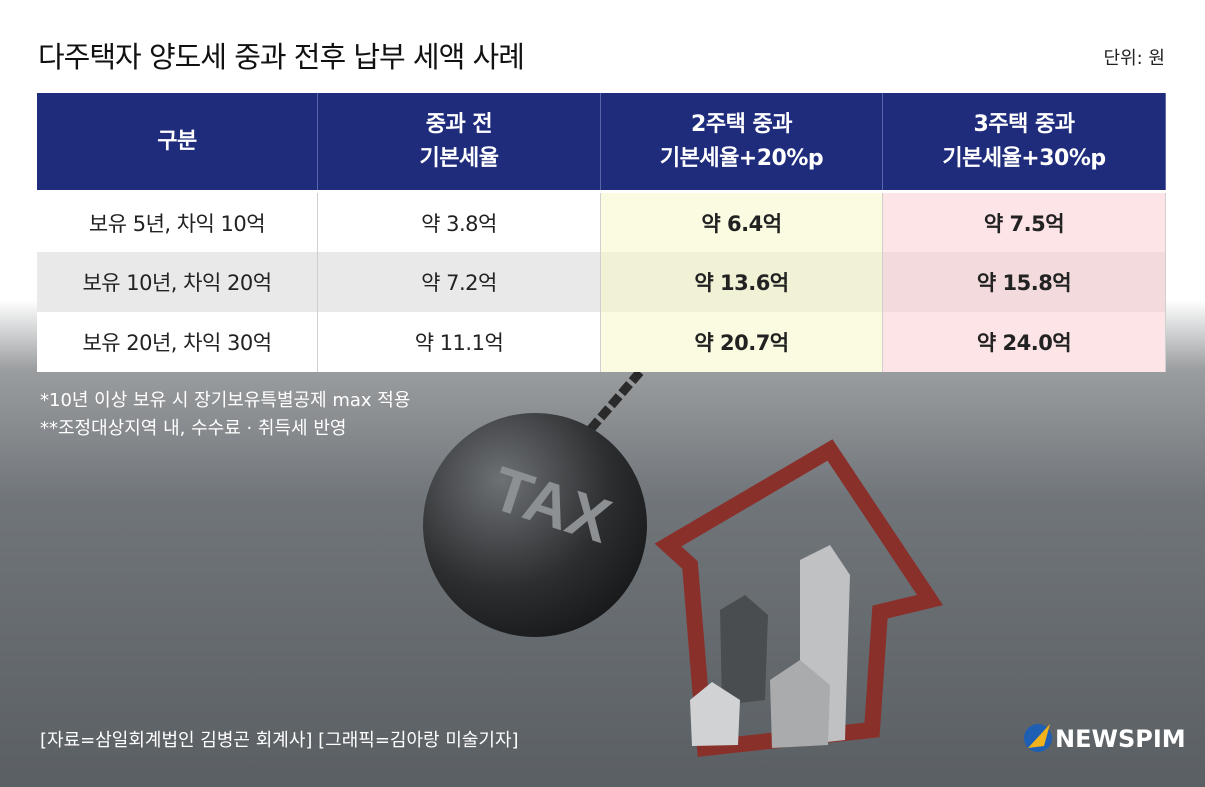 This screenshot has height=787, width=1205. I want to click on logo-icon, so click(1039, 736).